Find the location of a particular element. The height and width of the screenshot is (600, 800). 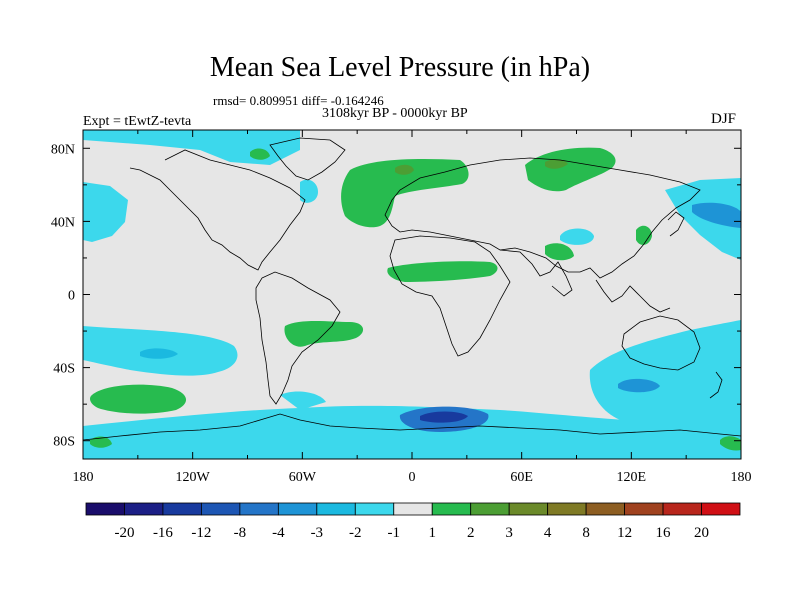

y-tick-label: 40S is located at coordinates (64, 369).